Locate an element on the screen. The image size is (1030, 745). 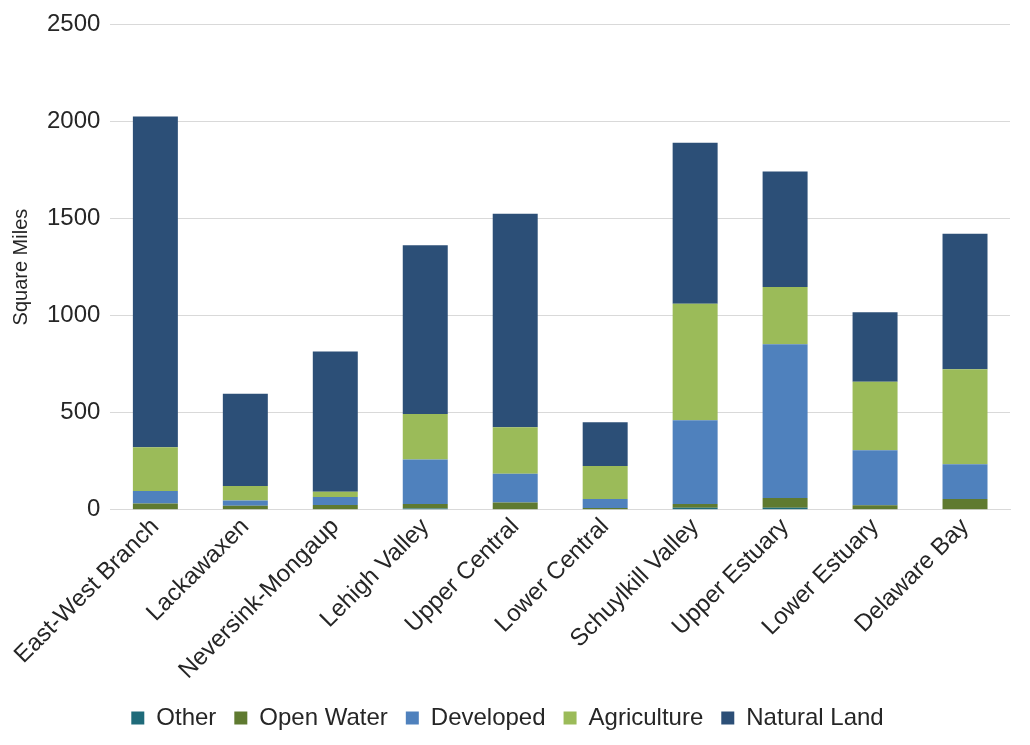
y-tick-label: 1500 is located at coordinates (74, 217).